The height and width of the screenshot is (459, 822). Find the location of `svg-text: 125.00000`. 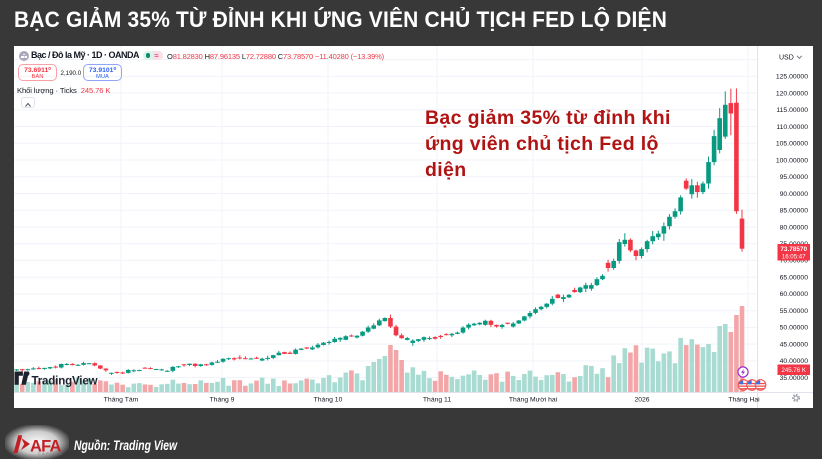

svg-text: 125.00000 is located at coordinates (792, 77).